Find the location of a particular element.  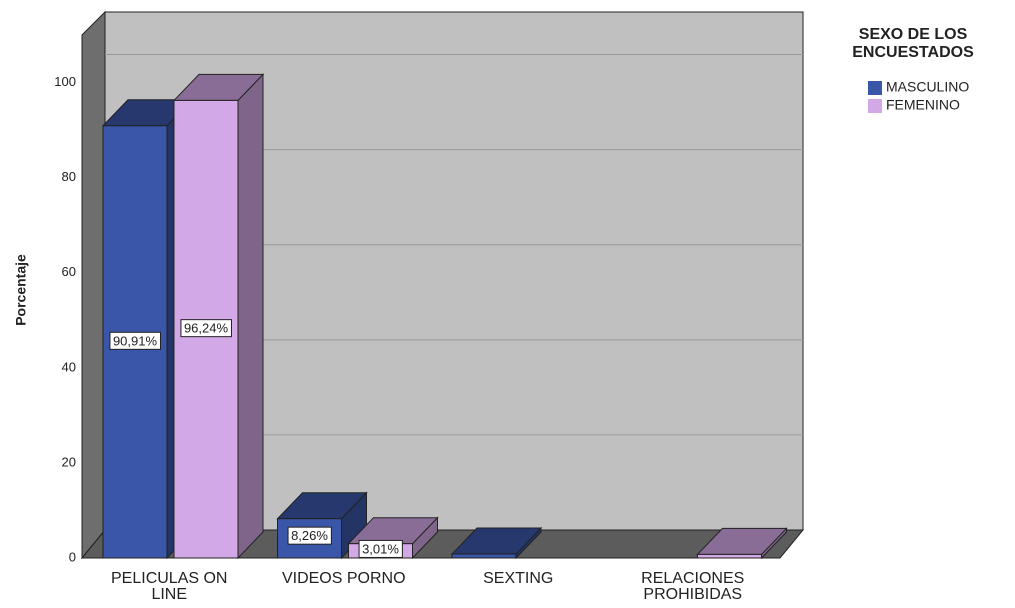

y-tick-label: 0 is located at coordinates (72, 556).